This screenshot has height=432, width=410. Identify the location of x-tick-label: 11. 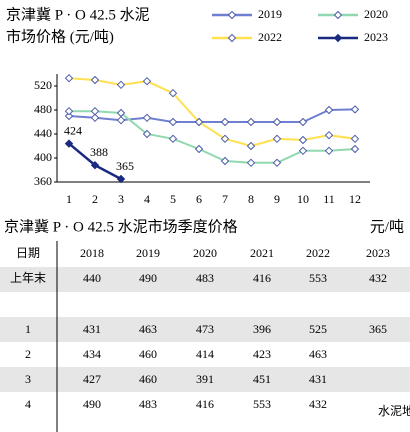
(329, 199).